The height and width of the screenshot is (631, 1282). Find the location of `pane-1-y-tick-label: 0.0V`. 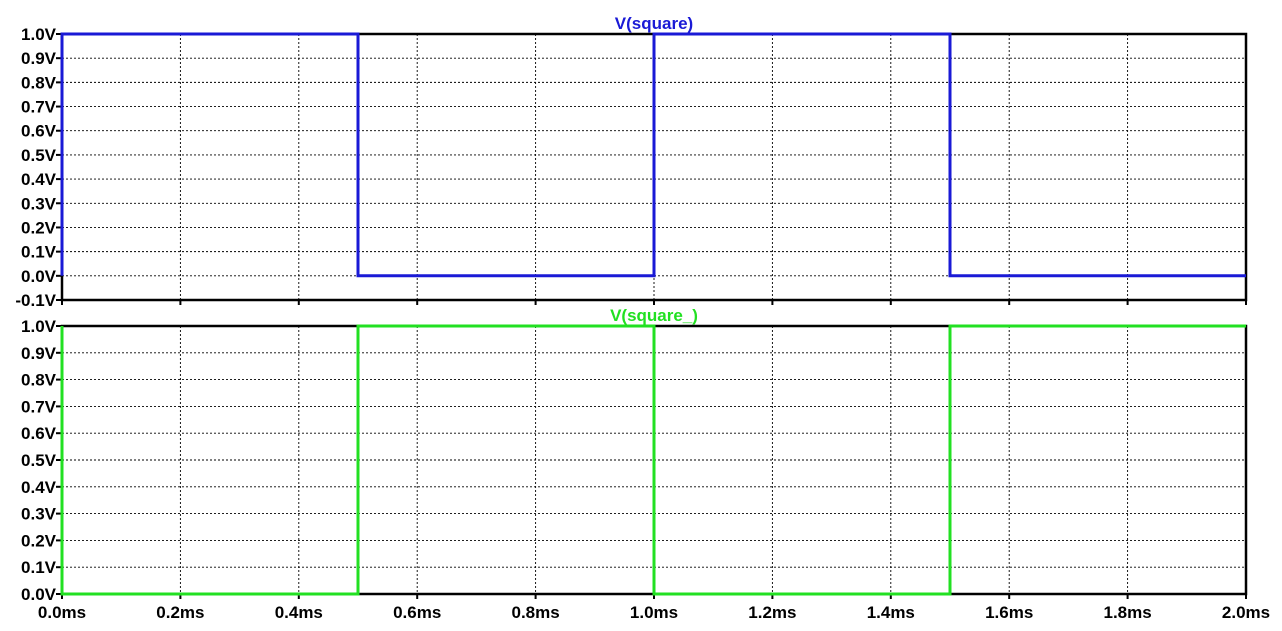

pane-1-y-tick-label: 0.0V is located at coordinates (39, 276).